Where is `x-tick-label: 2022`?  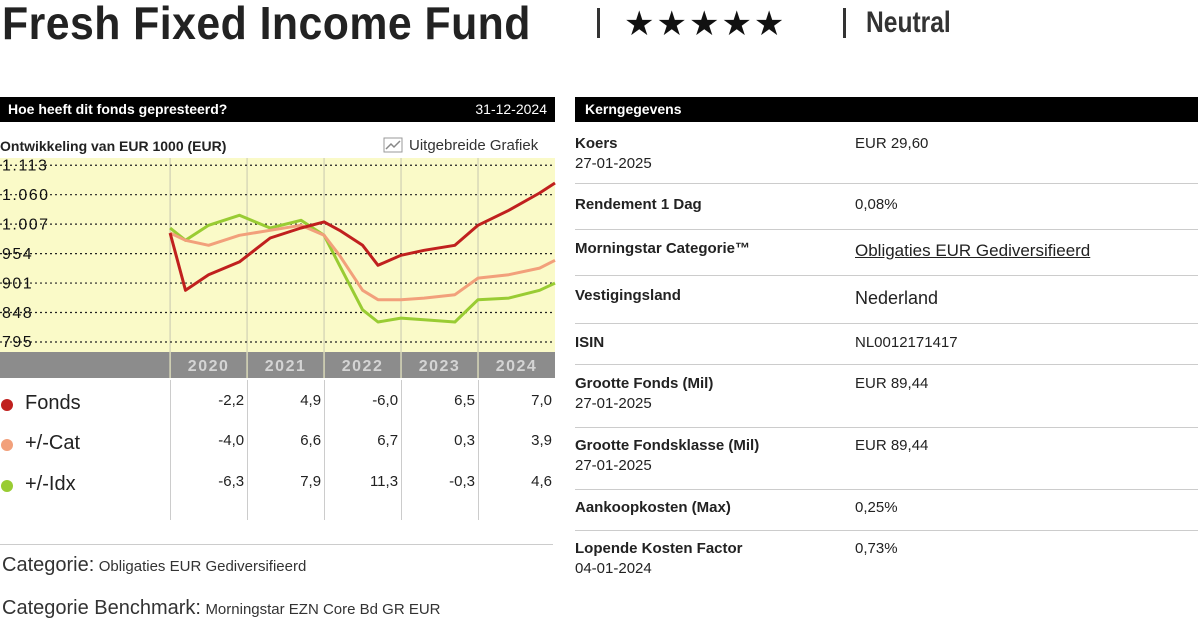 x-tick-label: 2022 is located at coordinates (363, 366).